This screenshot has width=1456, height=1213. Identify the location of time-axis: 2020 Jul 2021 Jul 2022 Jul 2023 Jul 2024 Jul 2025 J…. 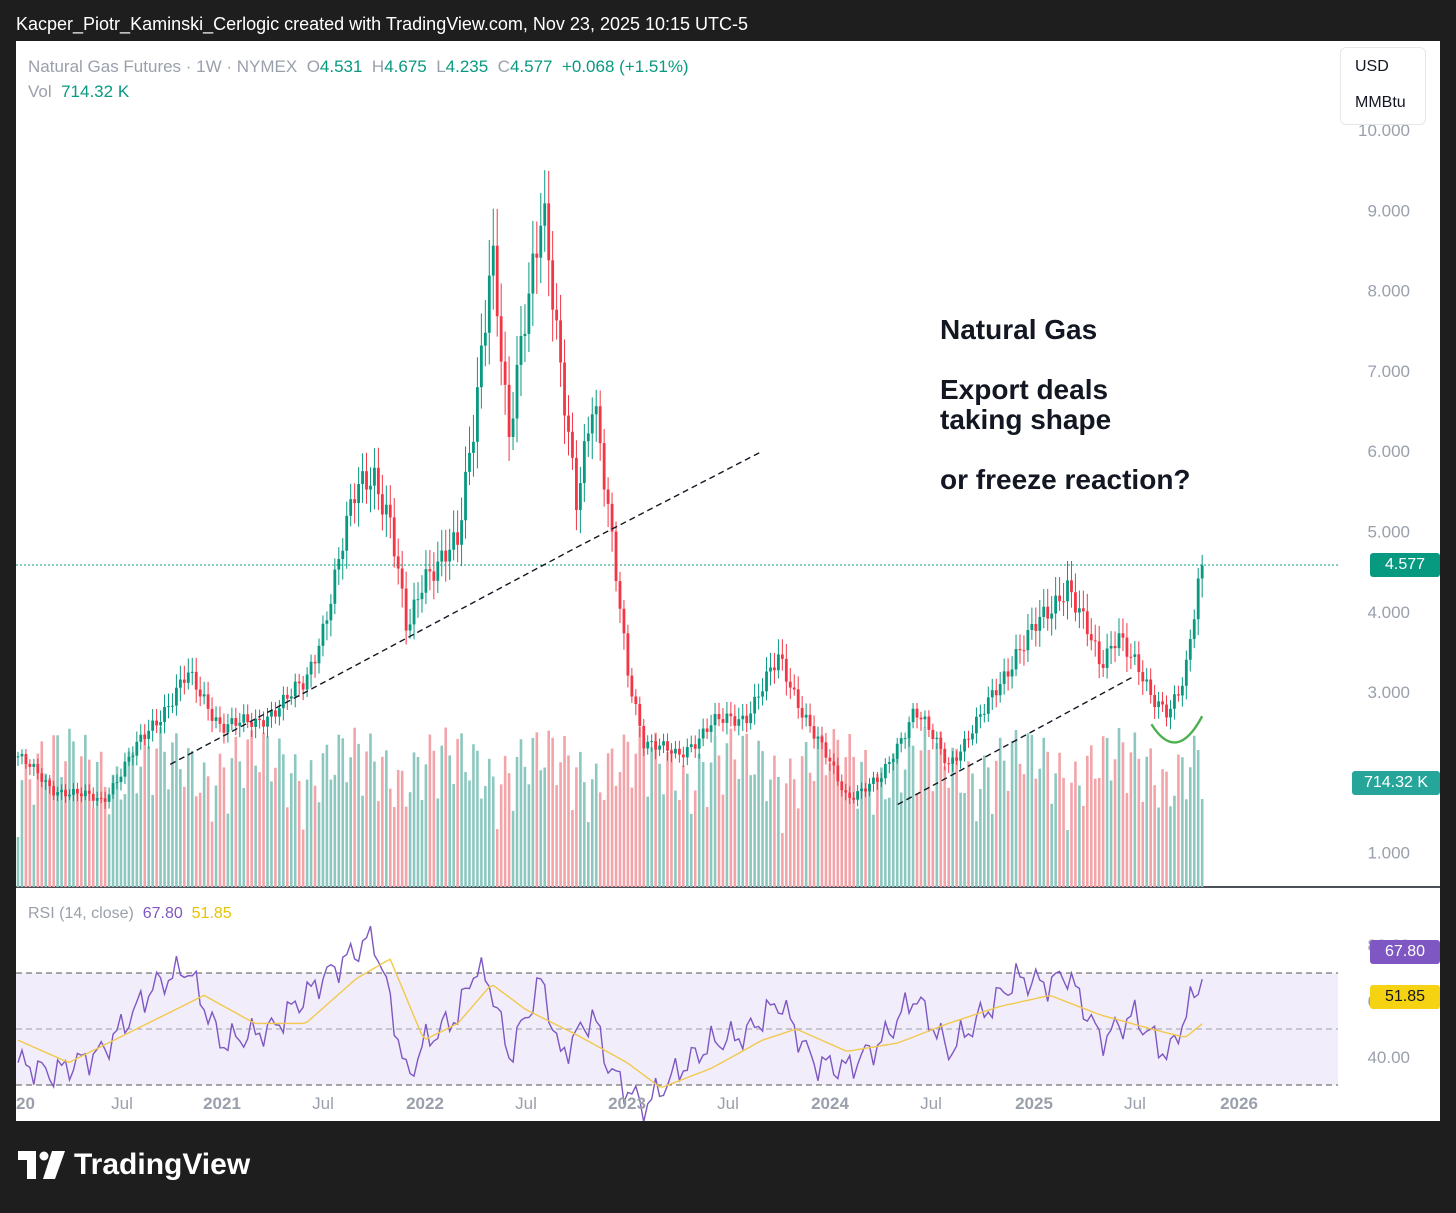
(637, 1103).